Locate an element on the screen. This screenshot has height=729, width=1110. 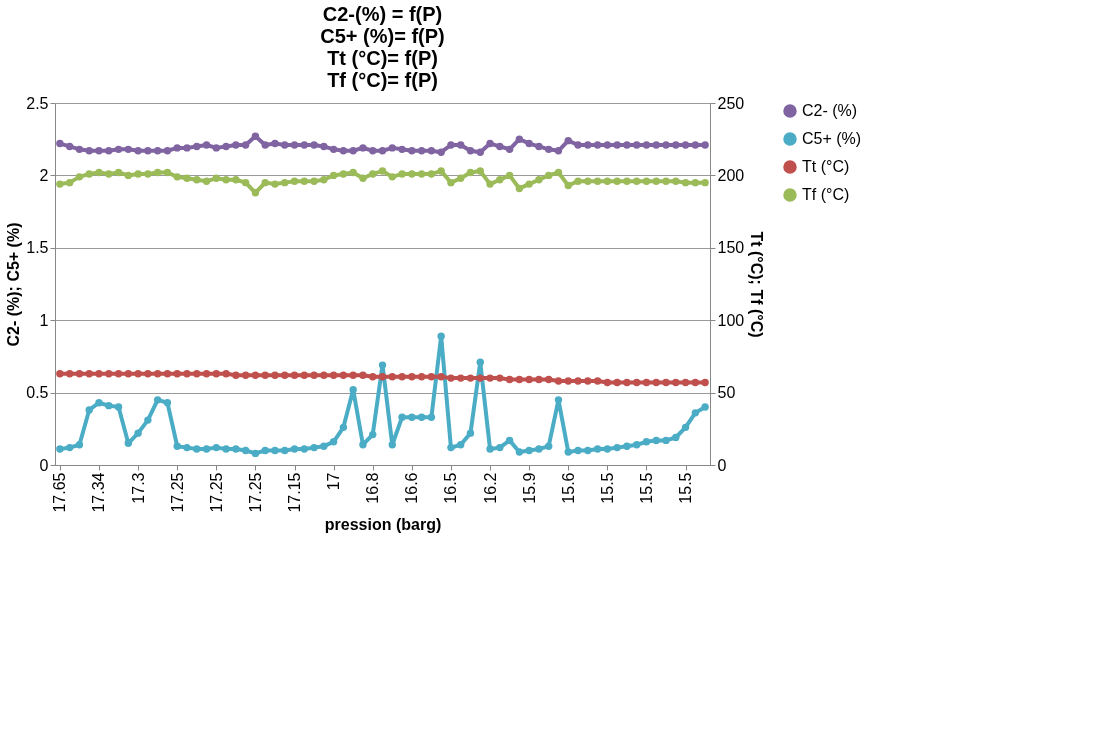
y-axis-title: C2- (%); C5+ (%) is located at coordinates (14, 284).